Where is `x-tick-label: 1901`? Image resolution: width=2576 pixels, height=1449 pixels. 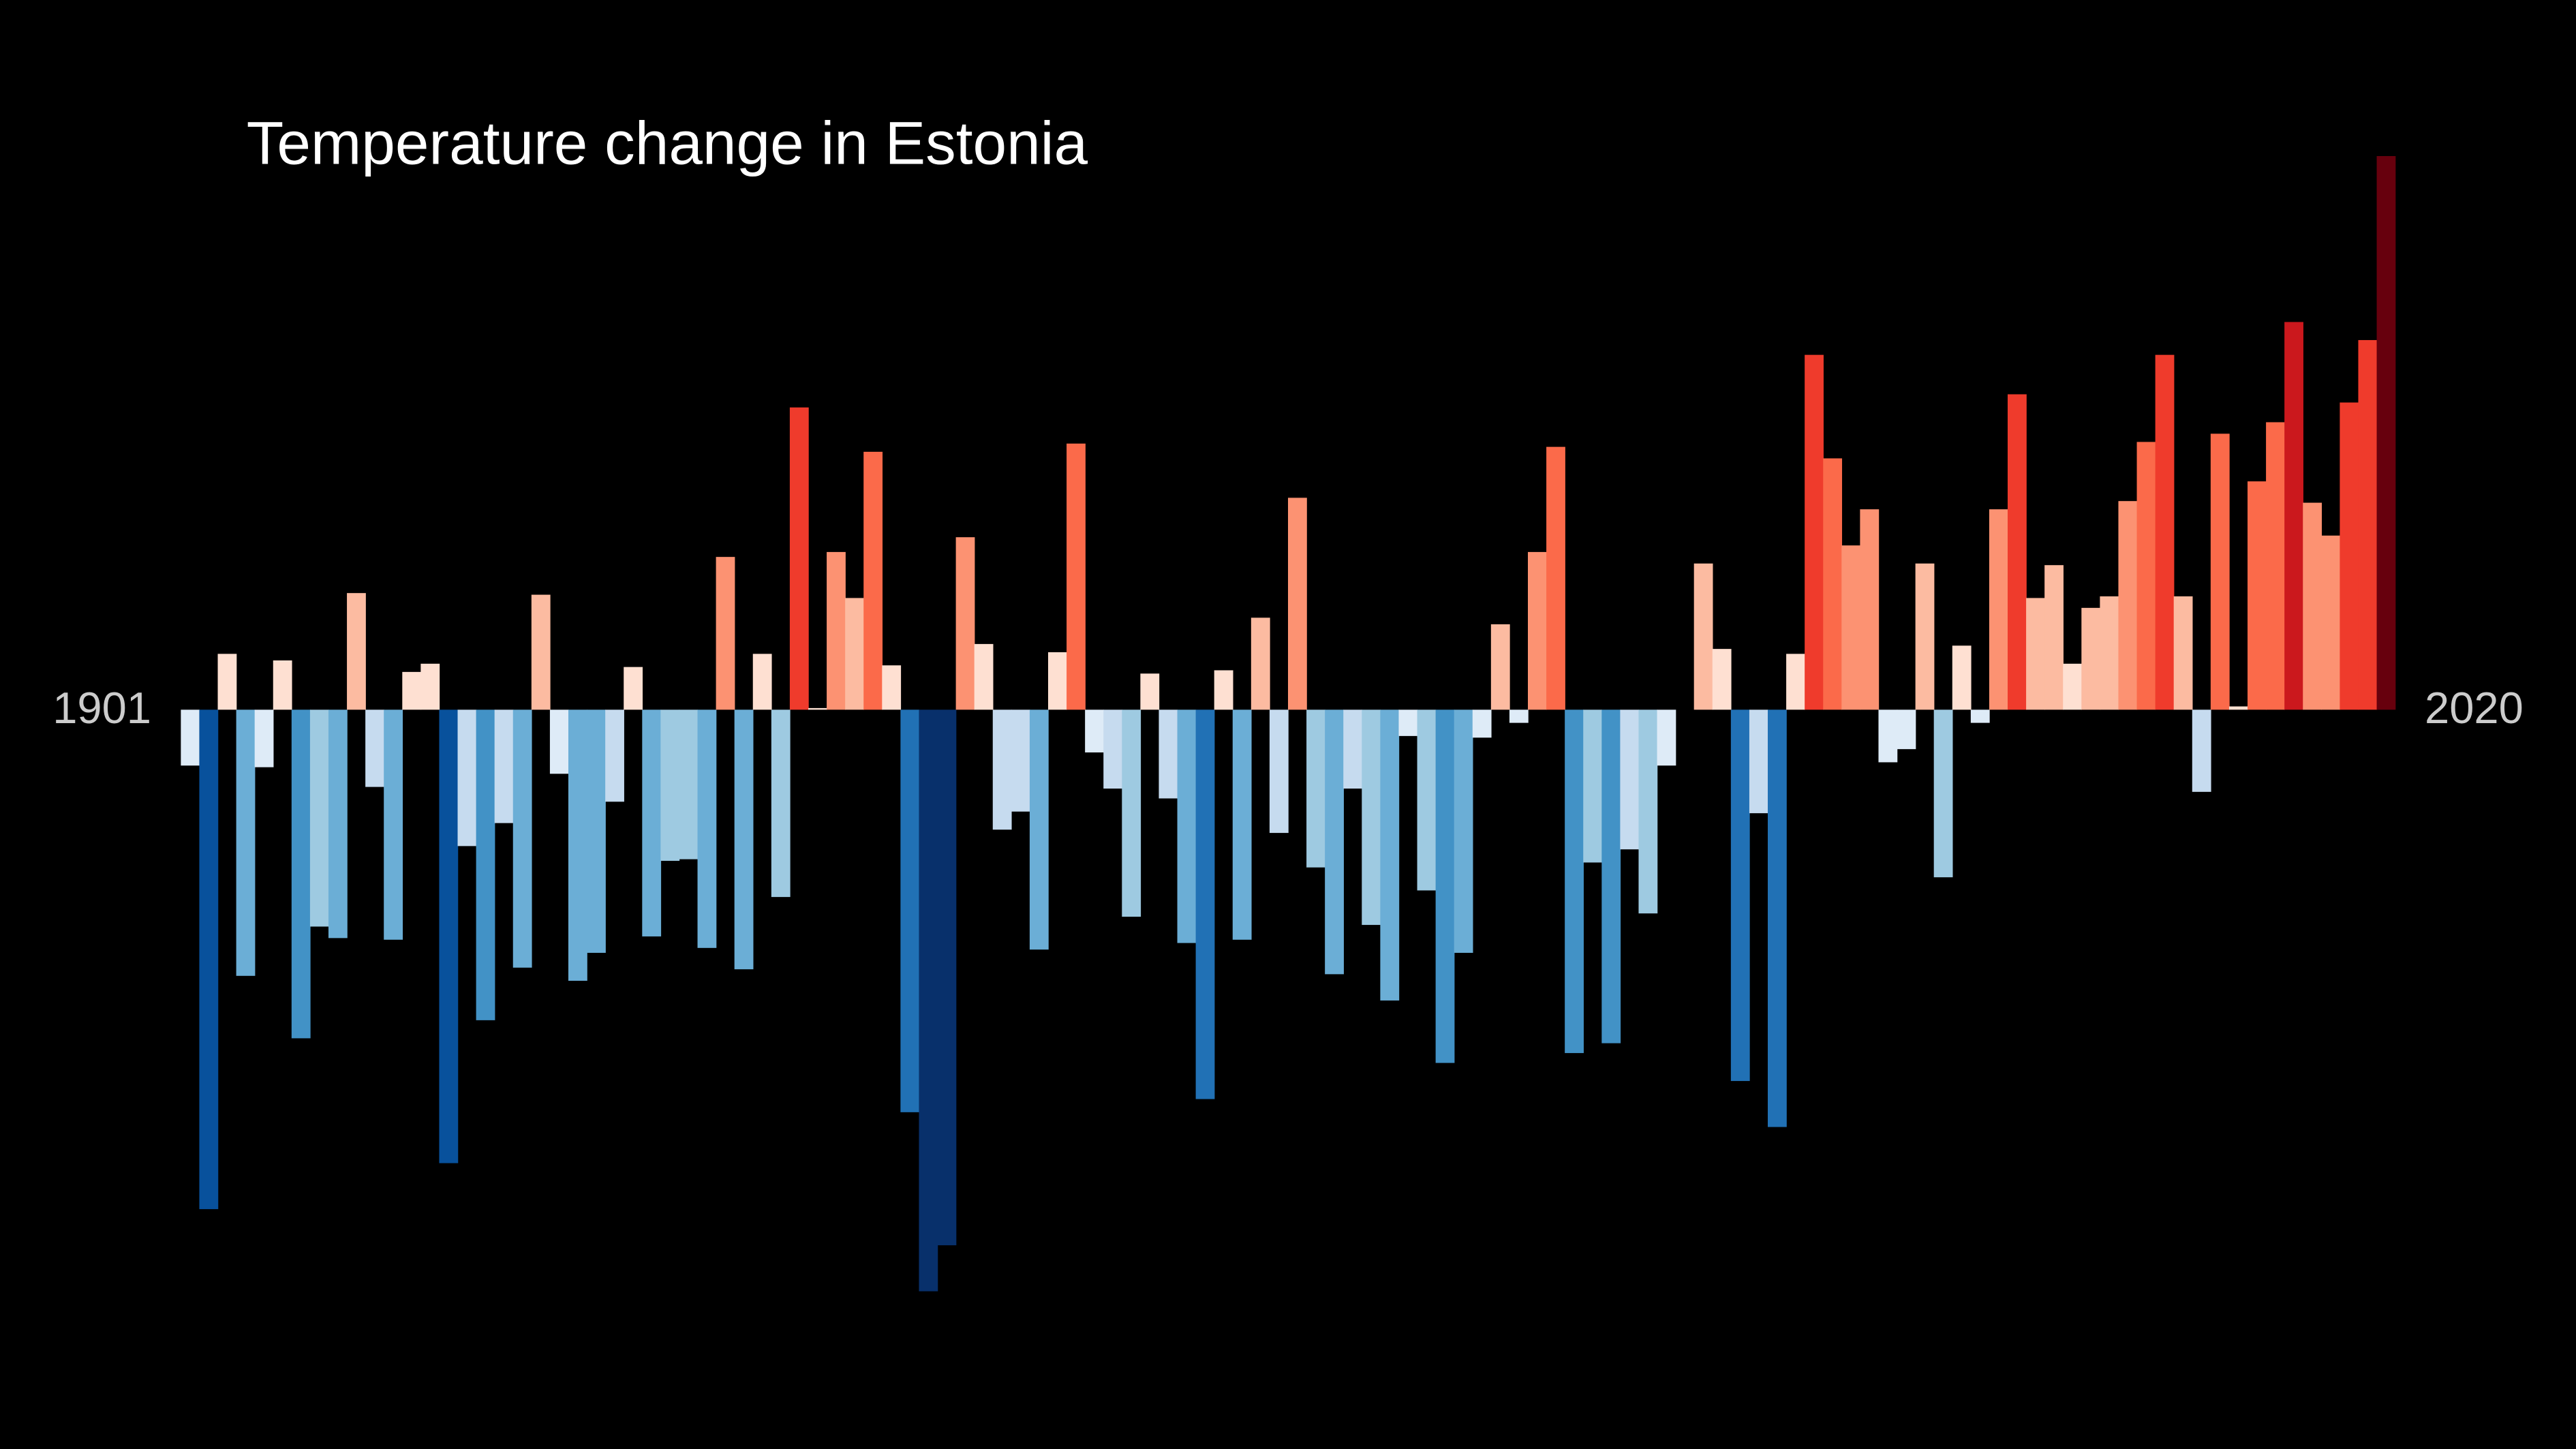
x-tick-label: 1901 is located at coordinates (101, 708).